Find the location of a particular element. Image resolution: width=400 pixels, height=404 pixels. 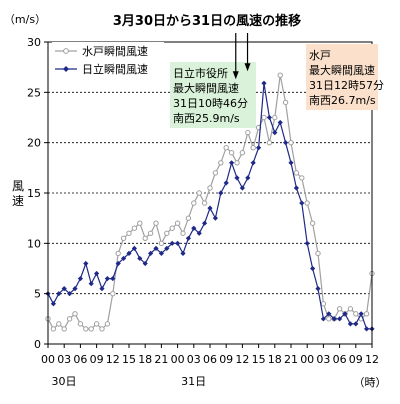

x-tick-label: 18 is located at coordinates (145, 359).